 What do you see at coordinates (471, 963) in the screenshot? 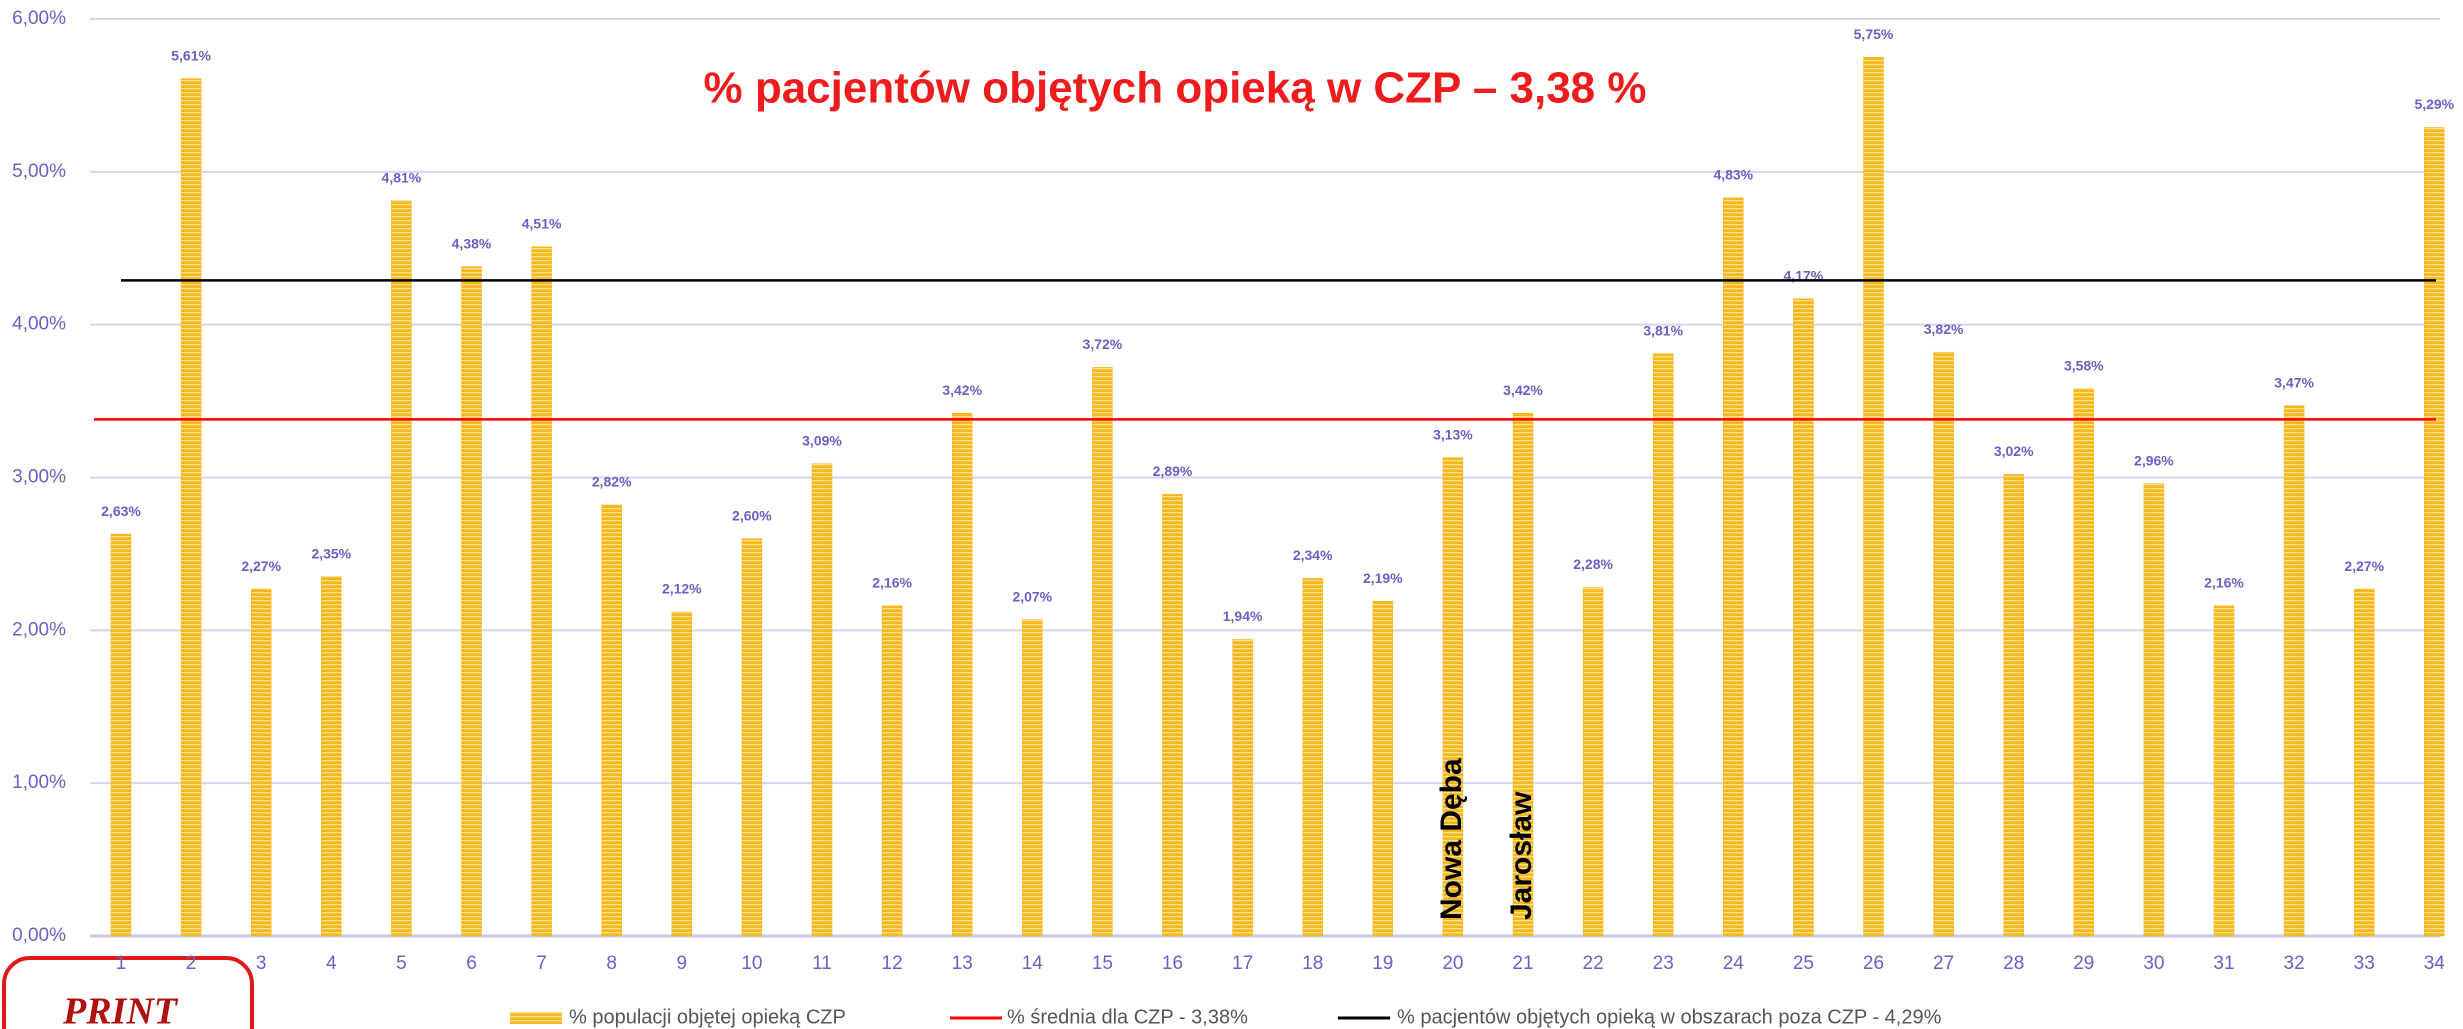
I see `x-tick-label: 6` at bounding box center [471, 963].